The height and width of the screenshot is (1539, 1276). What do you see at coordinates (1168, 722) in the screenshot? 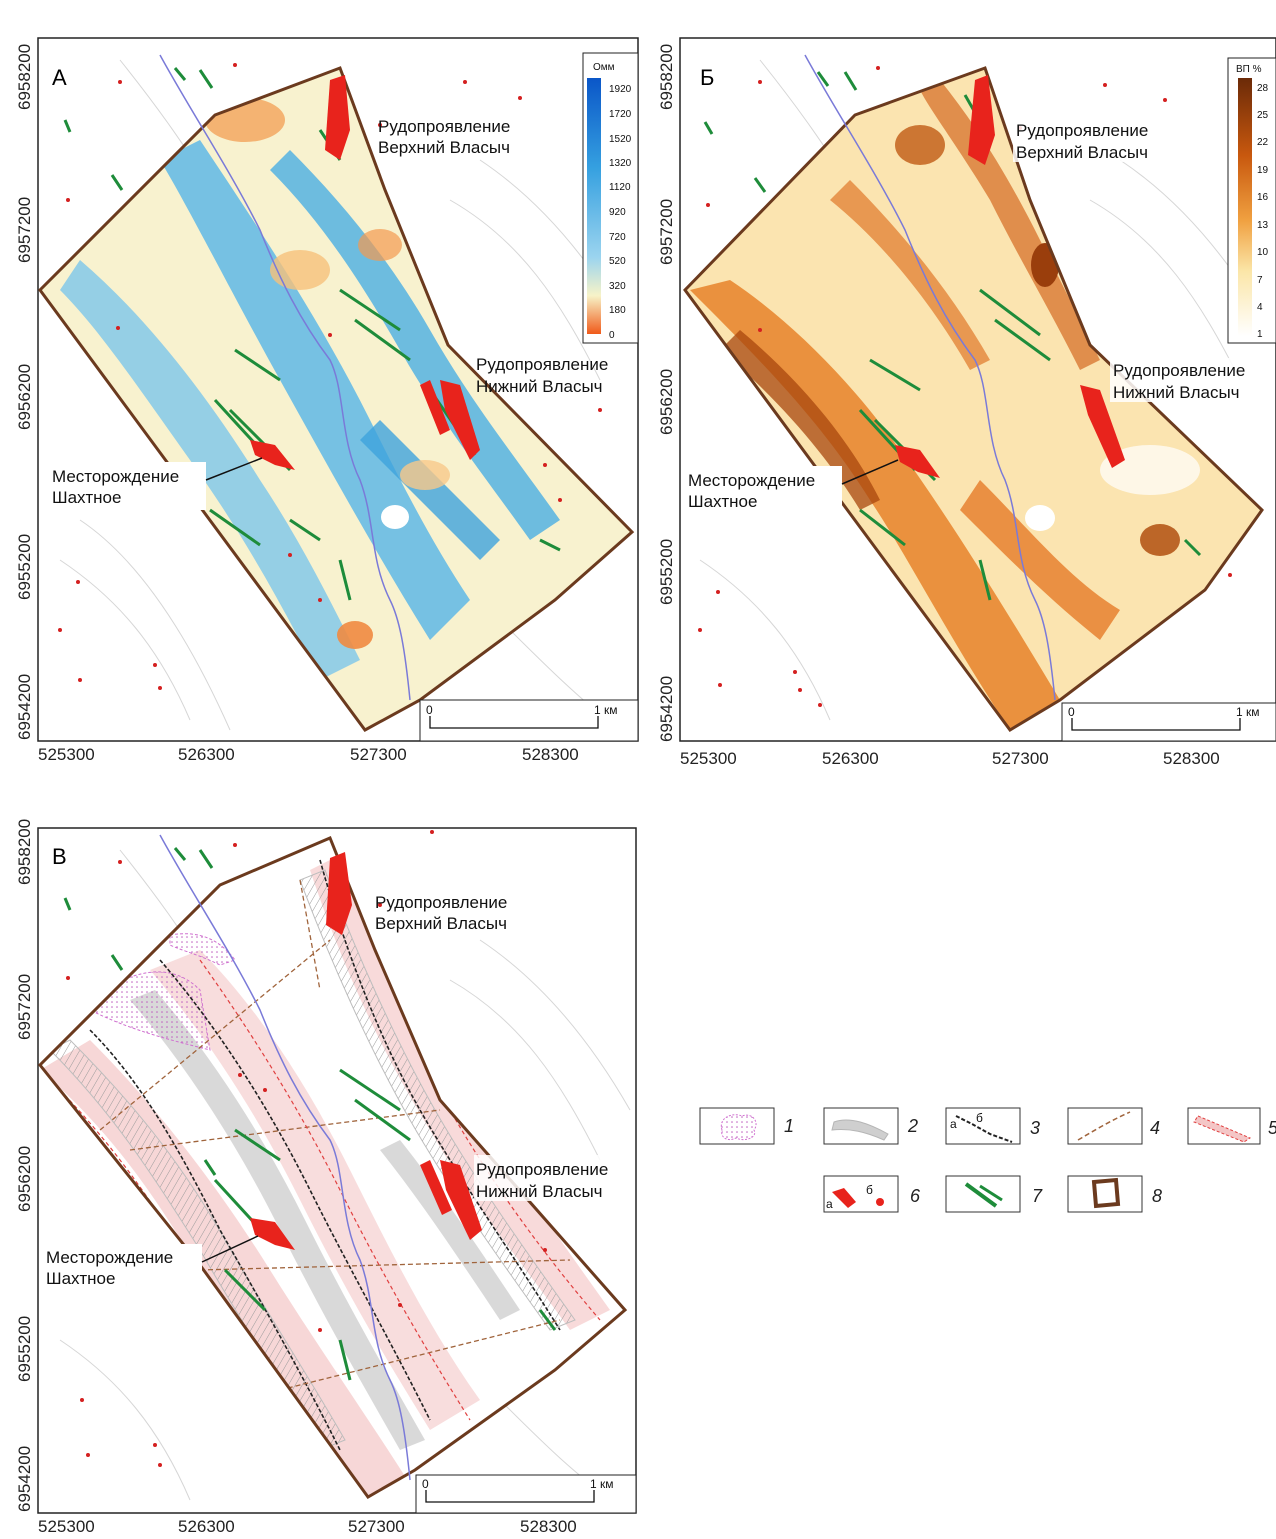
I see `panel-b-scale-bar: 0 1 км` at bounding box center [1168, 722].